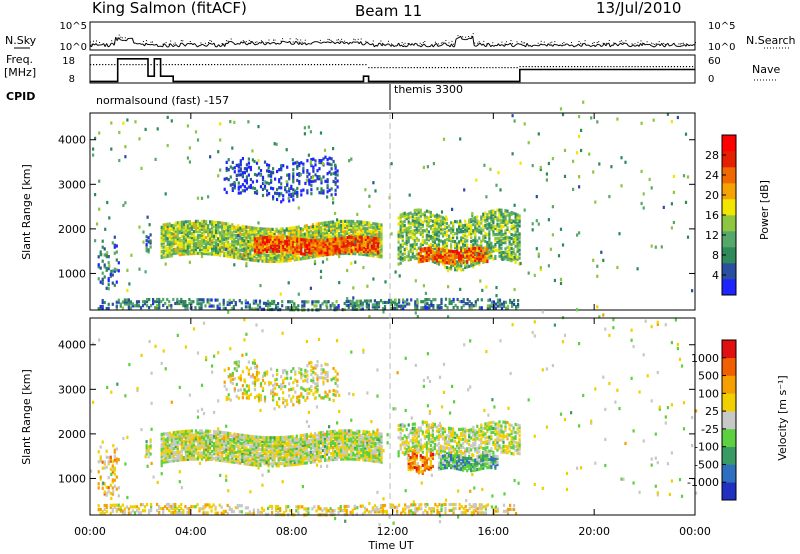 This screenshot has height=554, width=800. I want to click on nave-tick-top: 60, so click(714, 61).